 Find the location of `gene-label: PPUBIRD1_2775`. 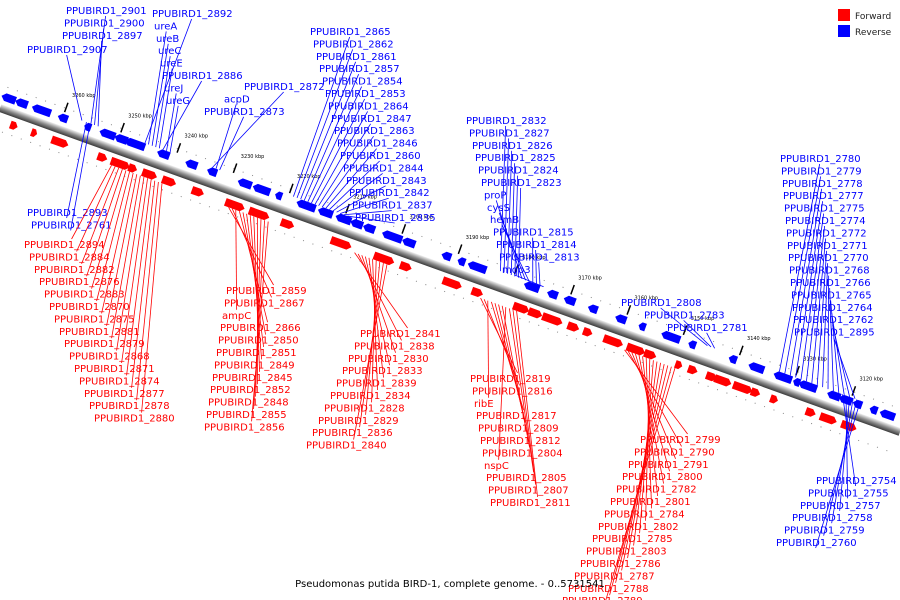

gene-label: PPUBIRD1_2775 is located at coordinates (824, 209).